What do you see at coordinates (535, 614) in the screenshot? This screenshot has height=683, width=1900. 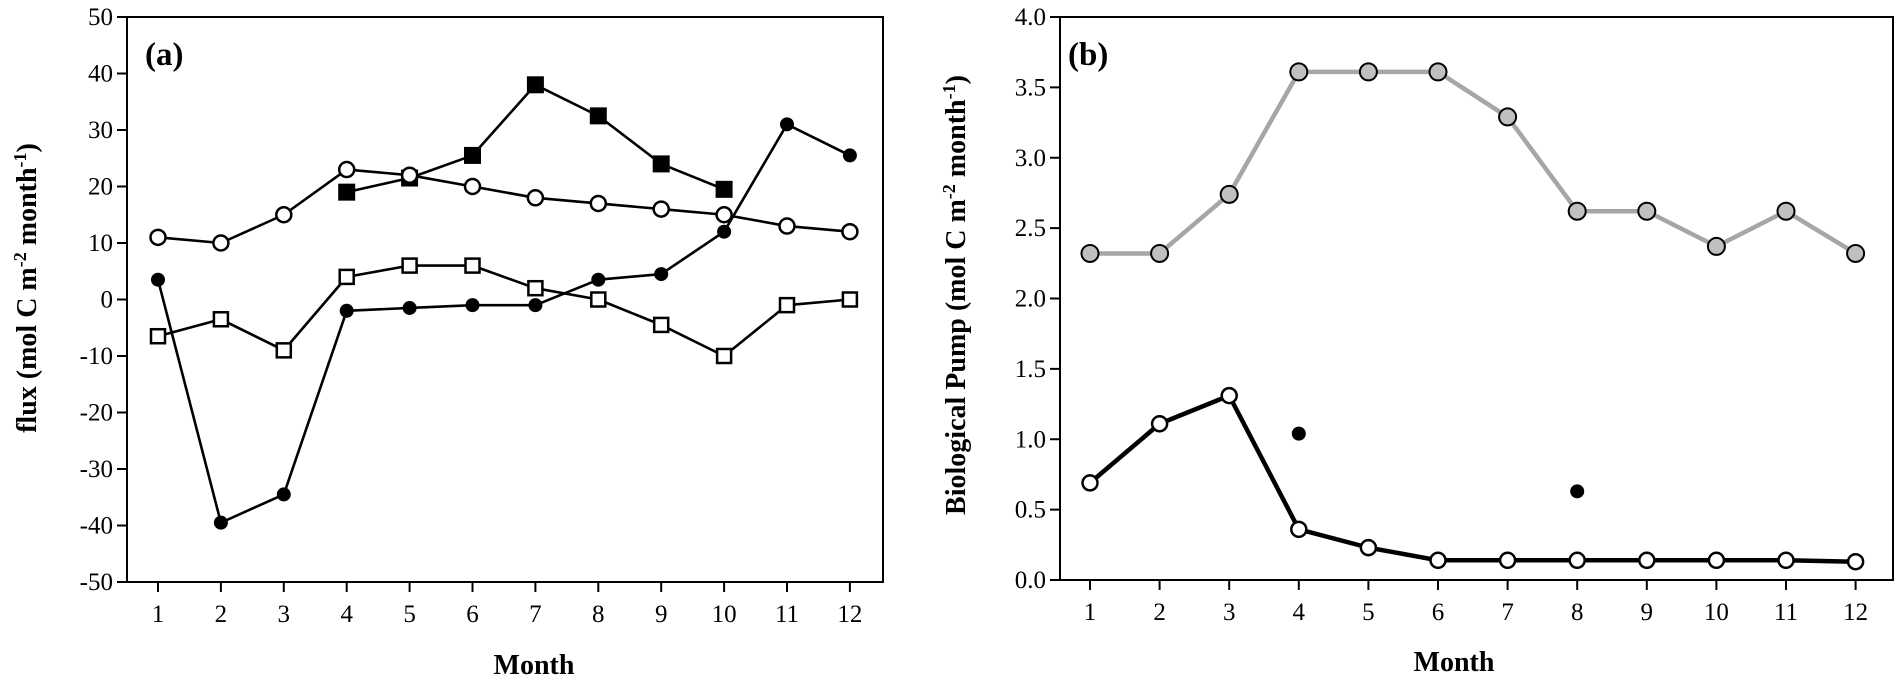 I see `panel-a-x-tick-label: 7` at bounding box center [535, 614].